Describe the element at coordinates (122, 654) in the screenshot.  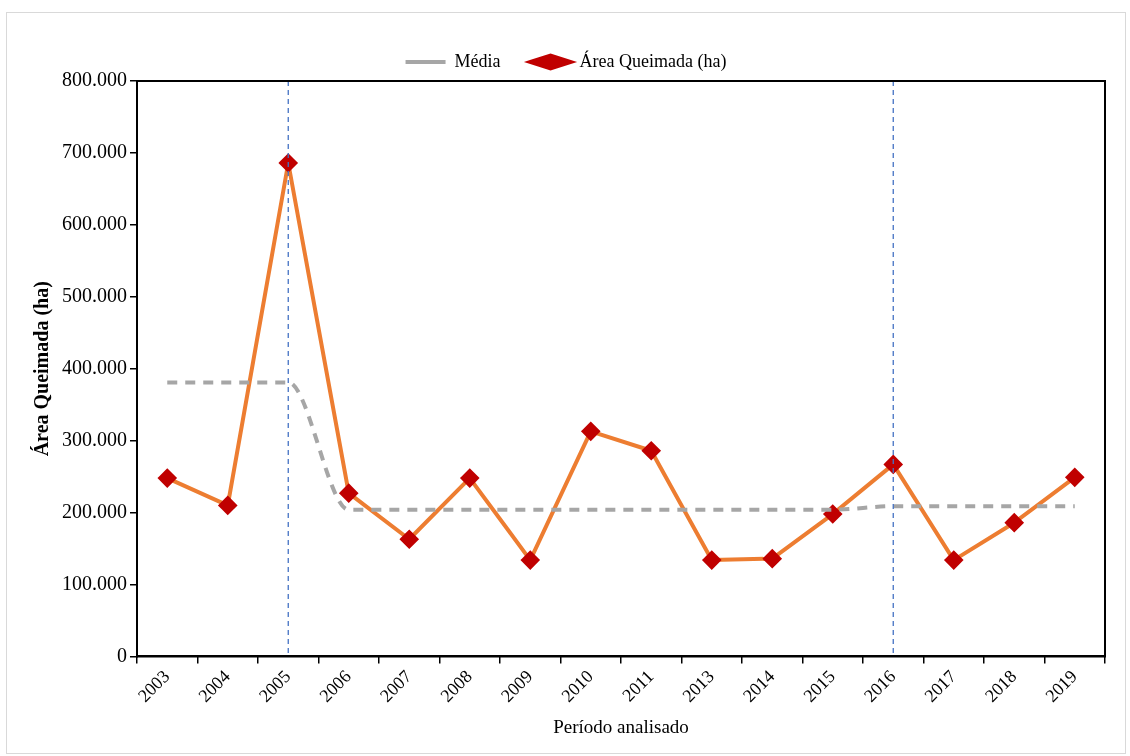
I see `y-tick-label: 0` at that location.